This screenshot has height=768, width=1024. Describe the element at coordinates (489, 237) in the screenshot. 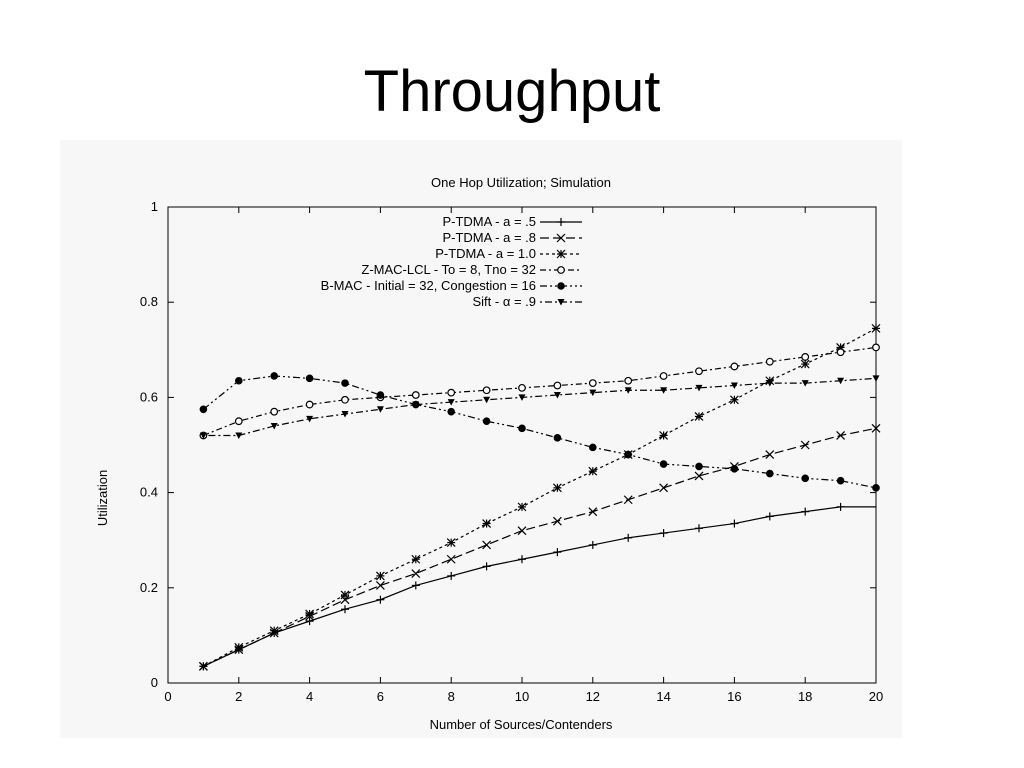

I see `legend-label: P-TDMA - a = .8` at that location.